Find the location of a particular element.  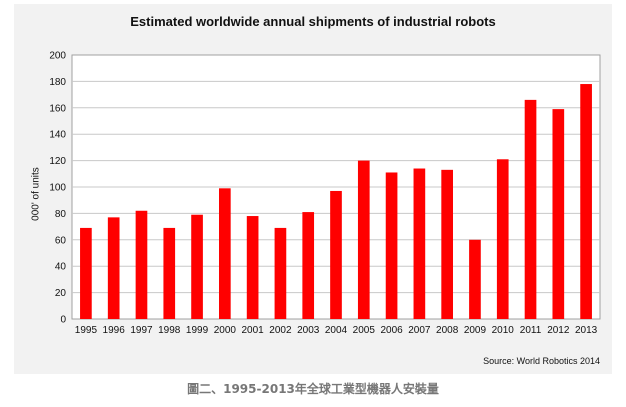

x-tick-label: 2013 is located at coordinates (586, 330).